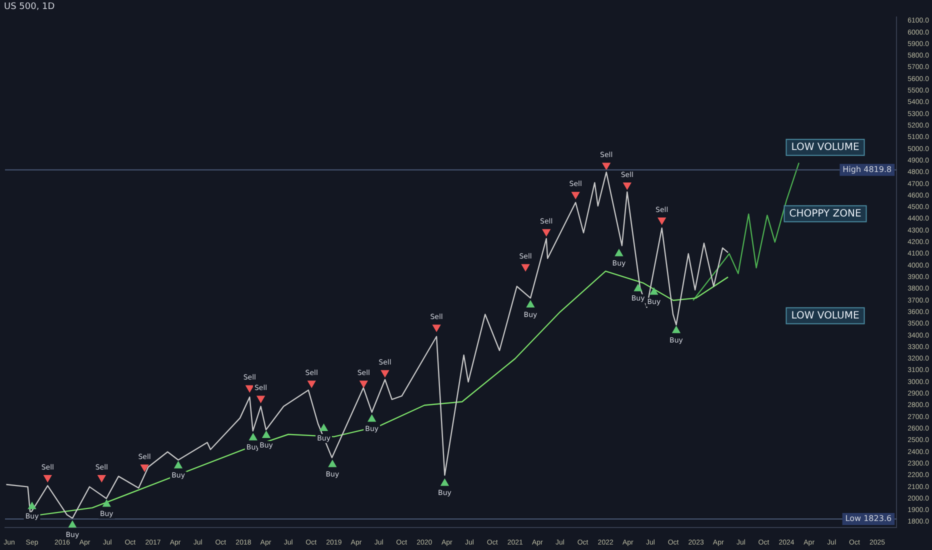 The height and width of the screenshot is (550, 932). Describe the element at coordinates (29, 7) in the screenshot. I see `chart-title: US 500, 1D` at that location.